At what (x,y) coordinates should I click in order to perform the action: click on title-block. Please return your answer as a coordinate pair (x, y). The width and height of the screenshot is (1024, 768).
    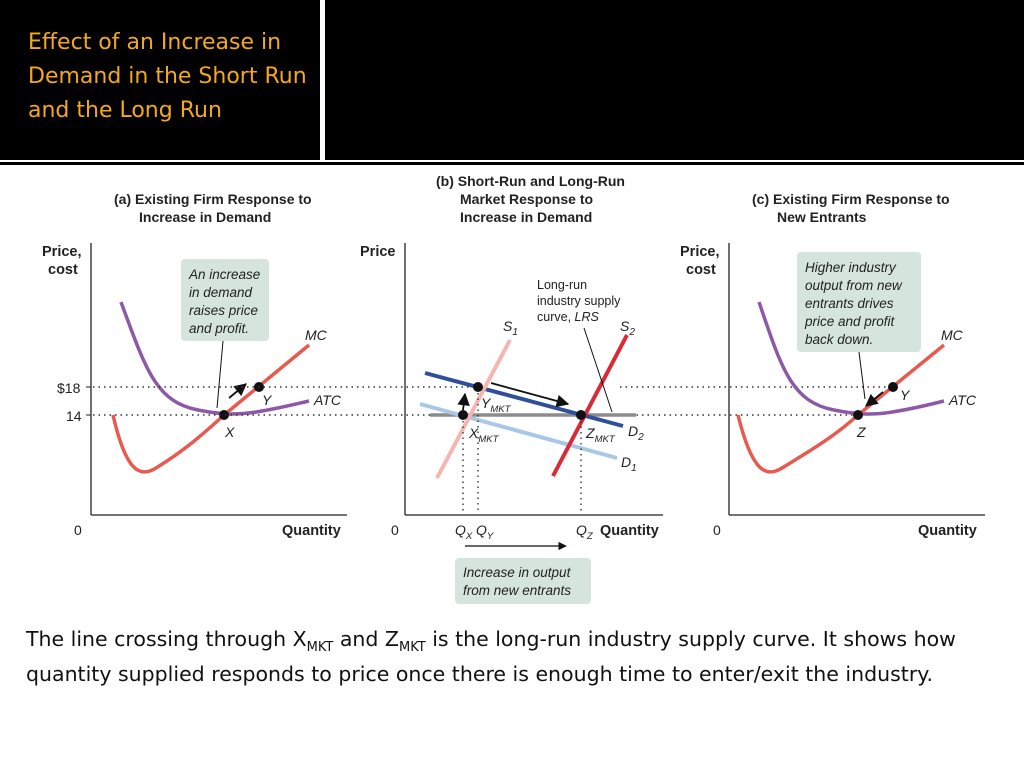
    Looking at the image, I should click on (160, 80).